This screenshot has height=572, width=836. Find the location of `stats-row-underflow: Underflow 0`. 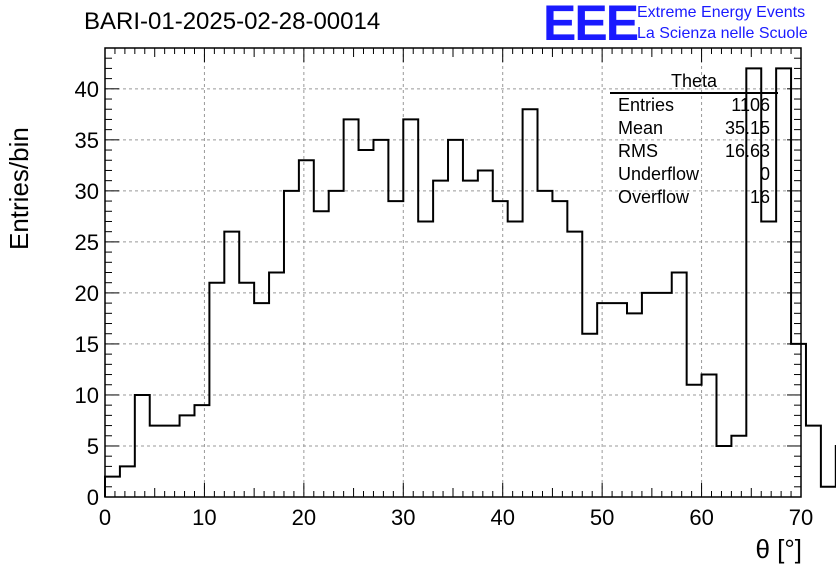

stats-row-underflow: Underflow 0 is located at coordinates (694, 174).